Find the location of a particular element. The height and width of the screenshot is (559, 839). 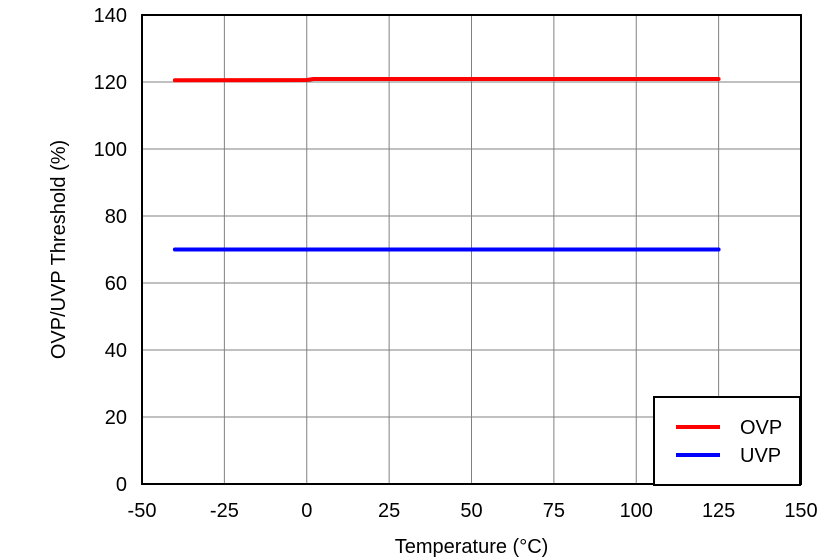

x-tick-label: 125 is located at coordinates (718, 511).